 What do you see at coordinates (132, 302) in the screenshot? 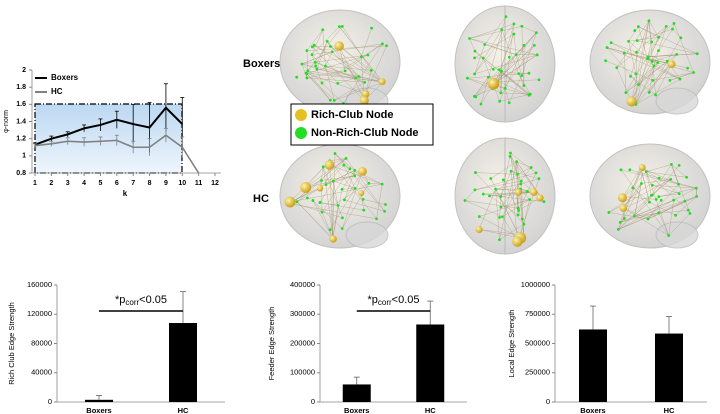
I see `annotation-sub: corr` at bounding box center [132, 302].